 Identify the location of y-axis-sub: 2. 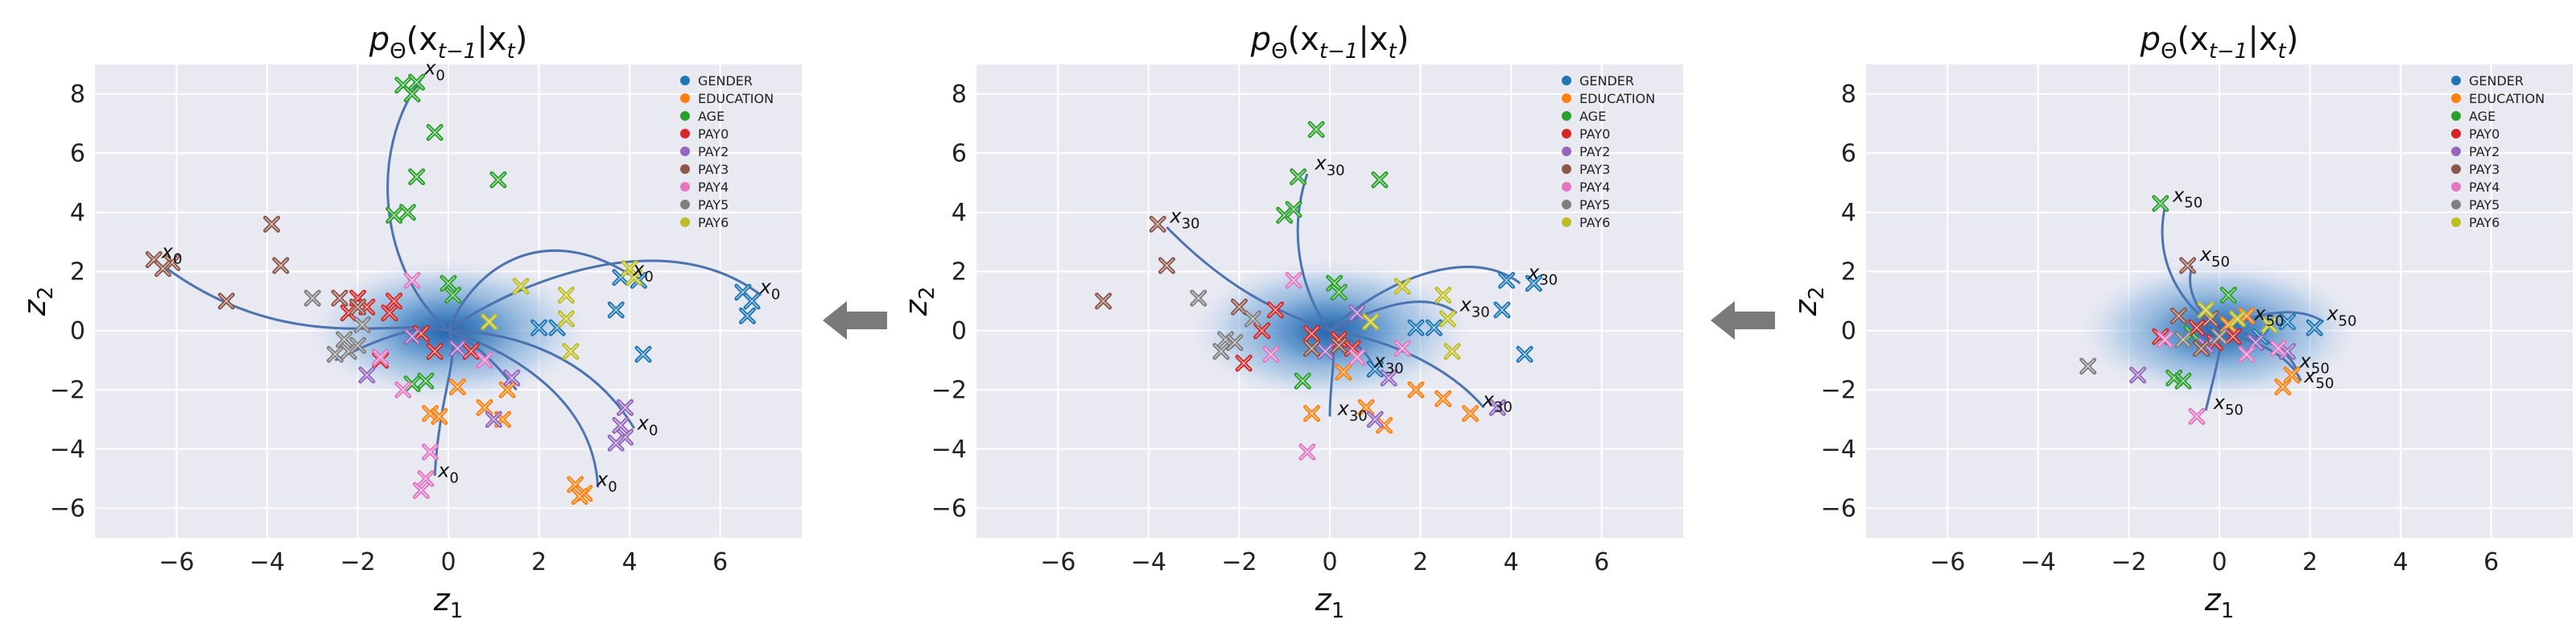
(46, 293).